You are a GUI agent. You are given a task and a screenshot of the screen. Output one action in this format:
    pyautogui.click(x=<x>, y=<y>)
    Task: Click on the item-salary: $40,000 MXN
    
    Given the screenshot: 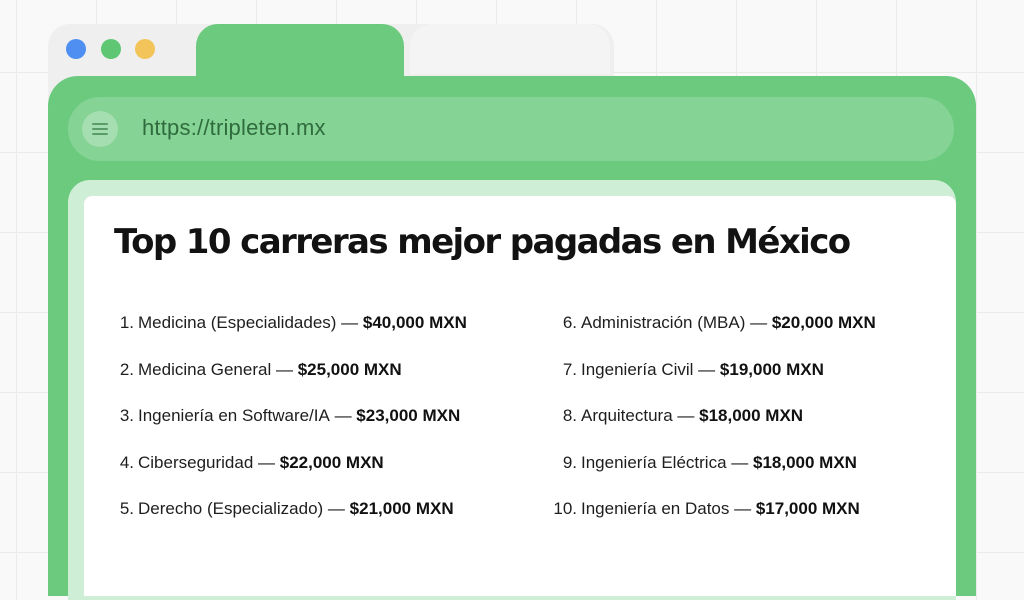 What is the action you would take?
    pyautogui.click(x=414, y=322)
    